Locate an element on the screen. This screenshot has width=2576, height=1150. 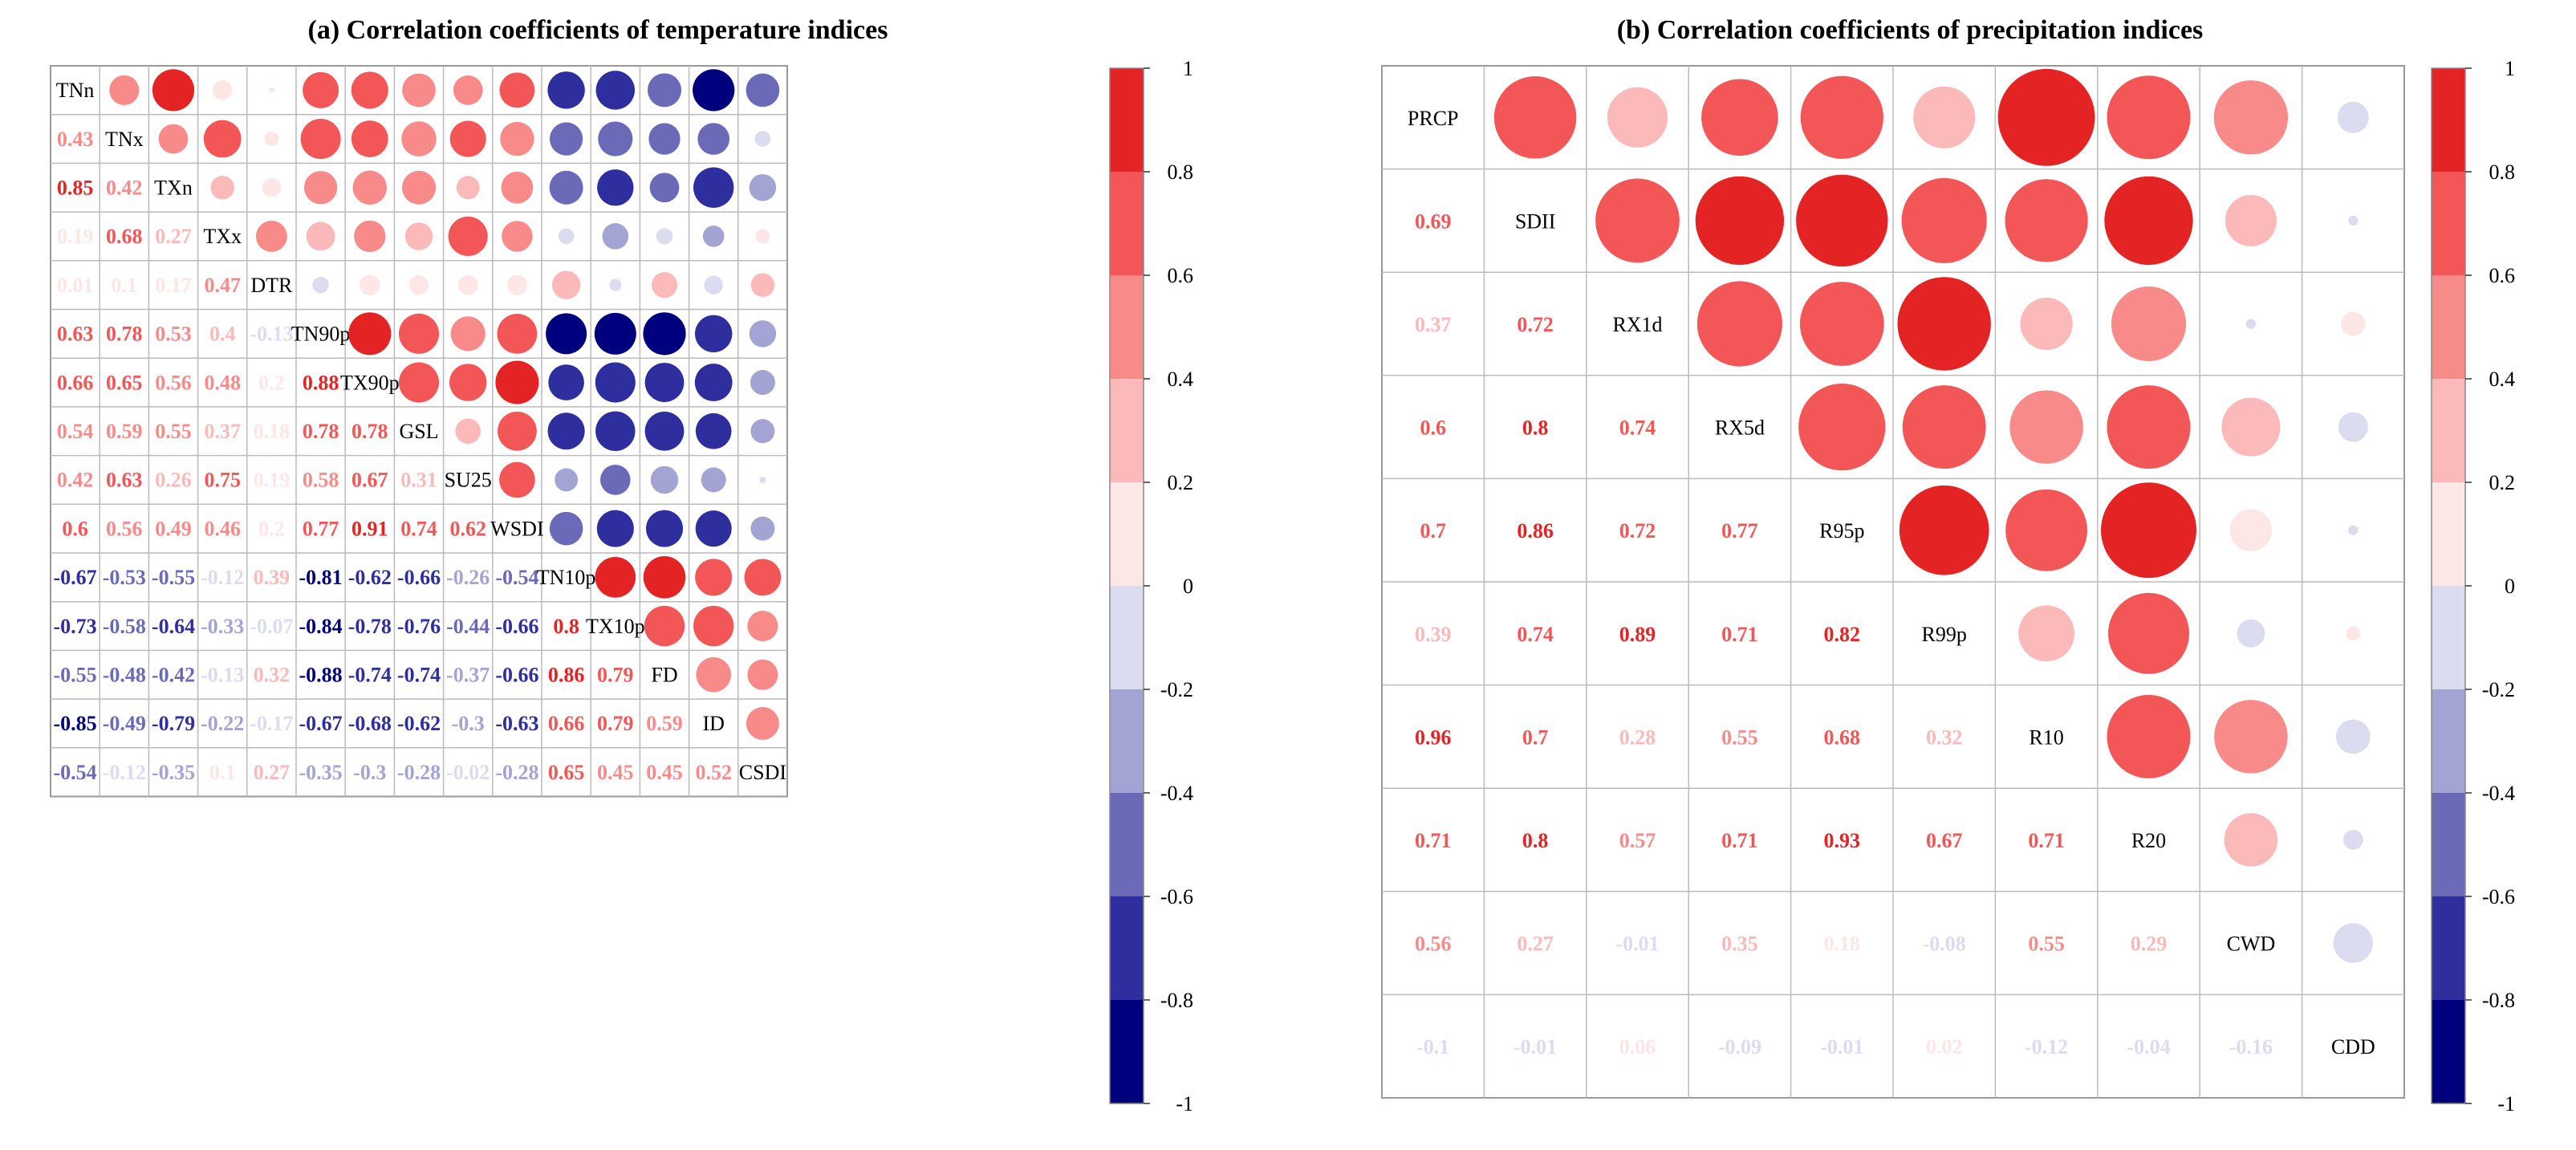
coefficient-label: -0.37 is located at coordinates (468, 675).